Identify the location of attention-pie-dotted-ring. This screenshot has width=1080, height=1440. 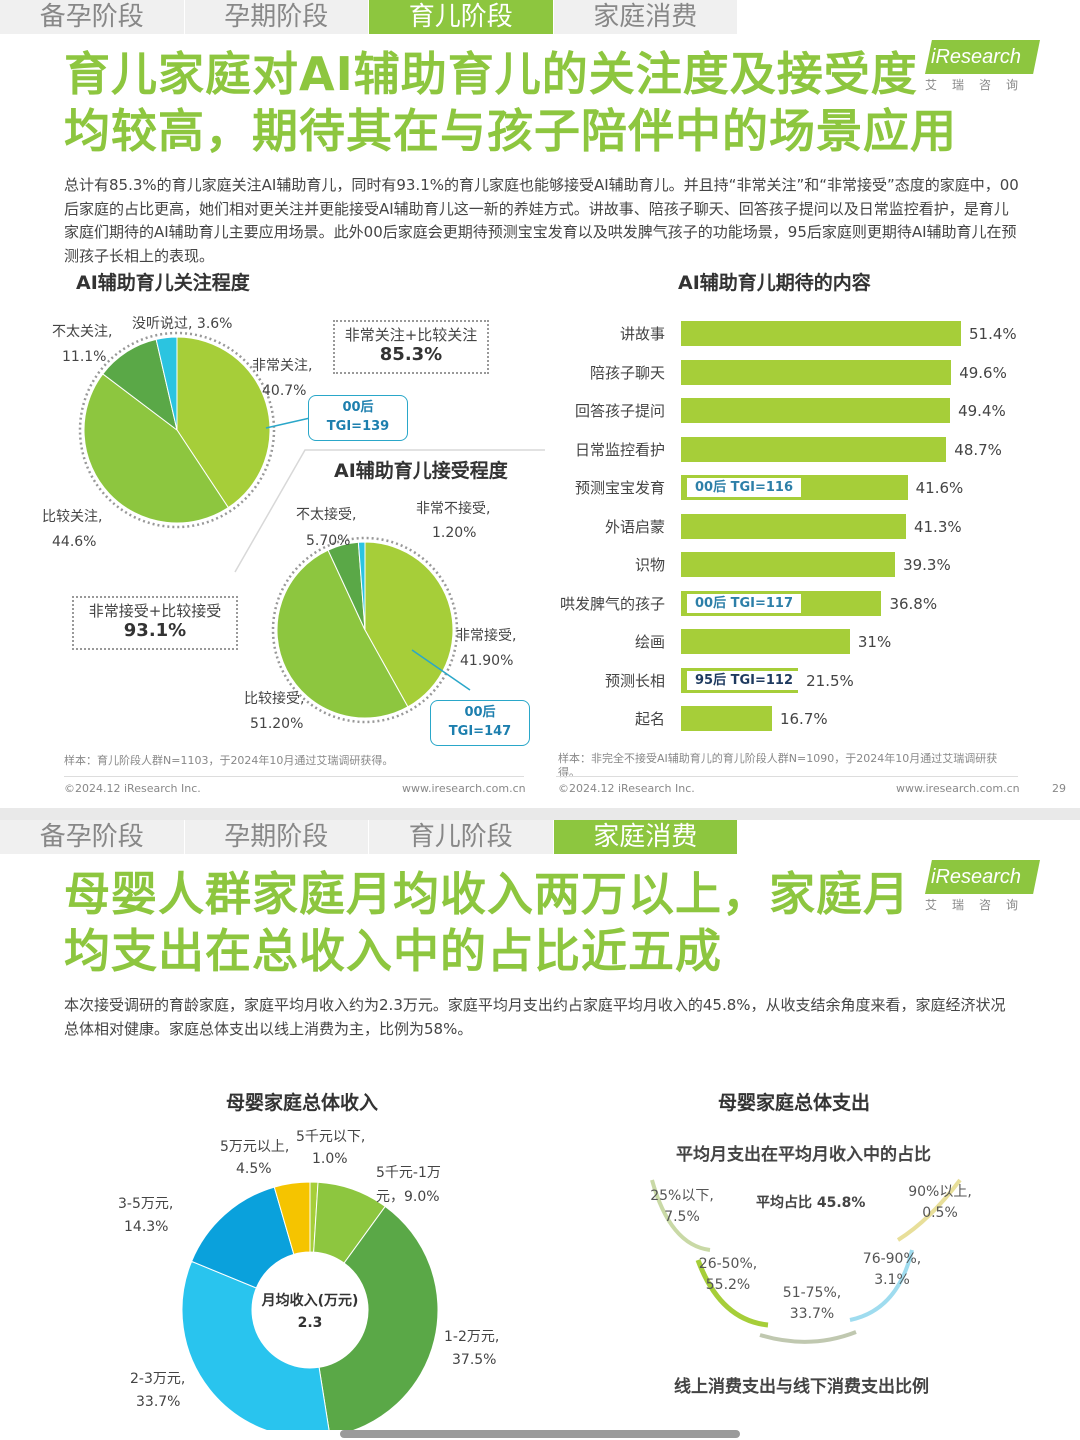
(177, 430).